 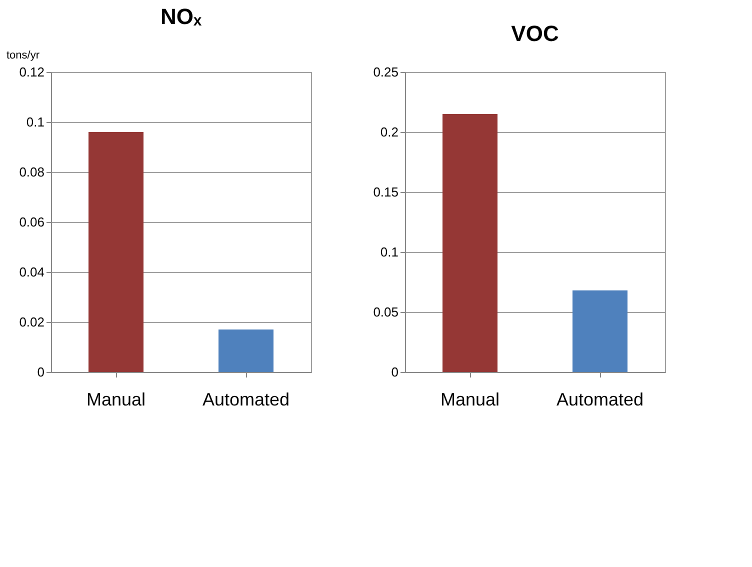 I want to click on y-tick-label: 0.02, so click(x=31, y=322).